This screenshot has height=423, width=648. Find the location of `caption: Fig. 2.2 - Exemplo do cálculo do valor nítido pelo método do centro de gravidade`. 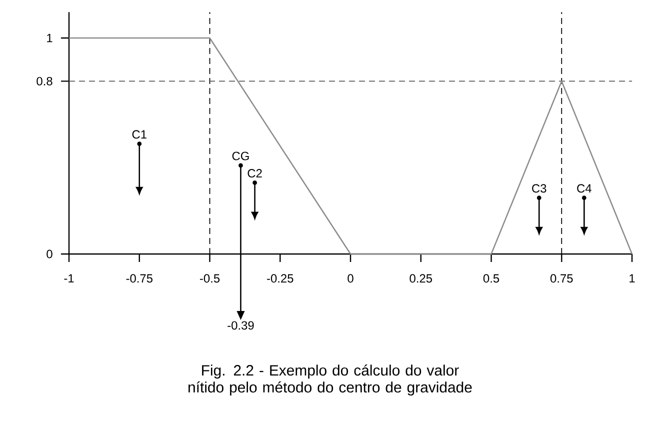

caption: Fig. 2.2 - Exemplo do cálculo do valor nítido pelo método do centro de gravidade is located at coordinates (330, 380).